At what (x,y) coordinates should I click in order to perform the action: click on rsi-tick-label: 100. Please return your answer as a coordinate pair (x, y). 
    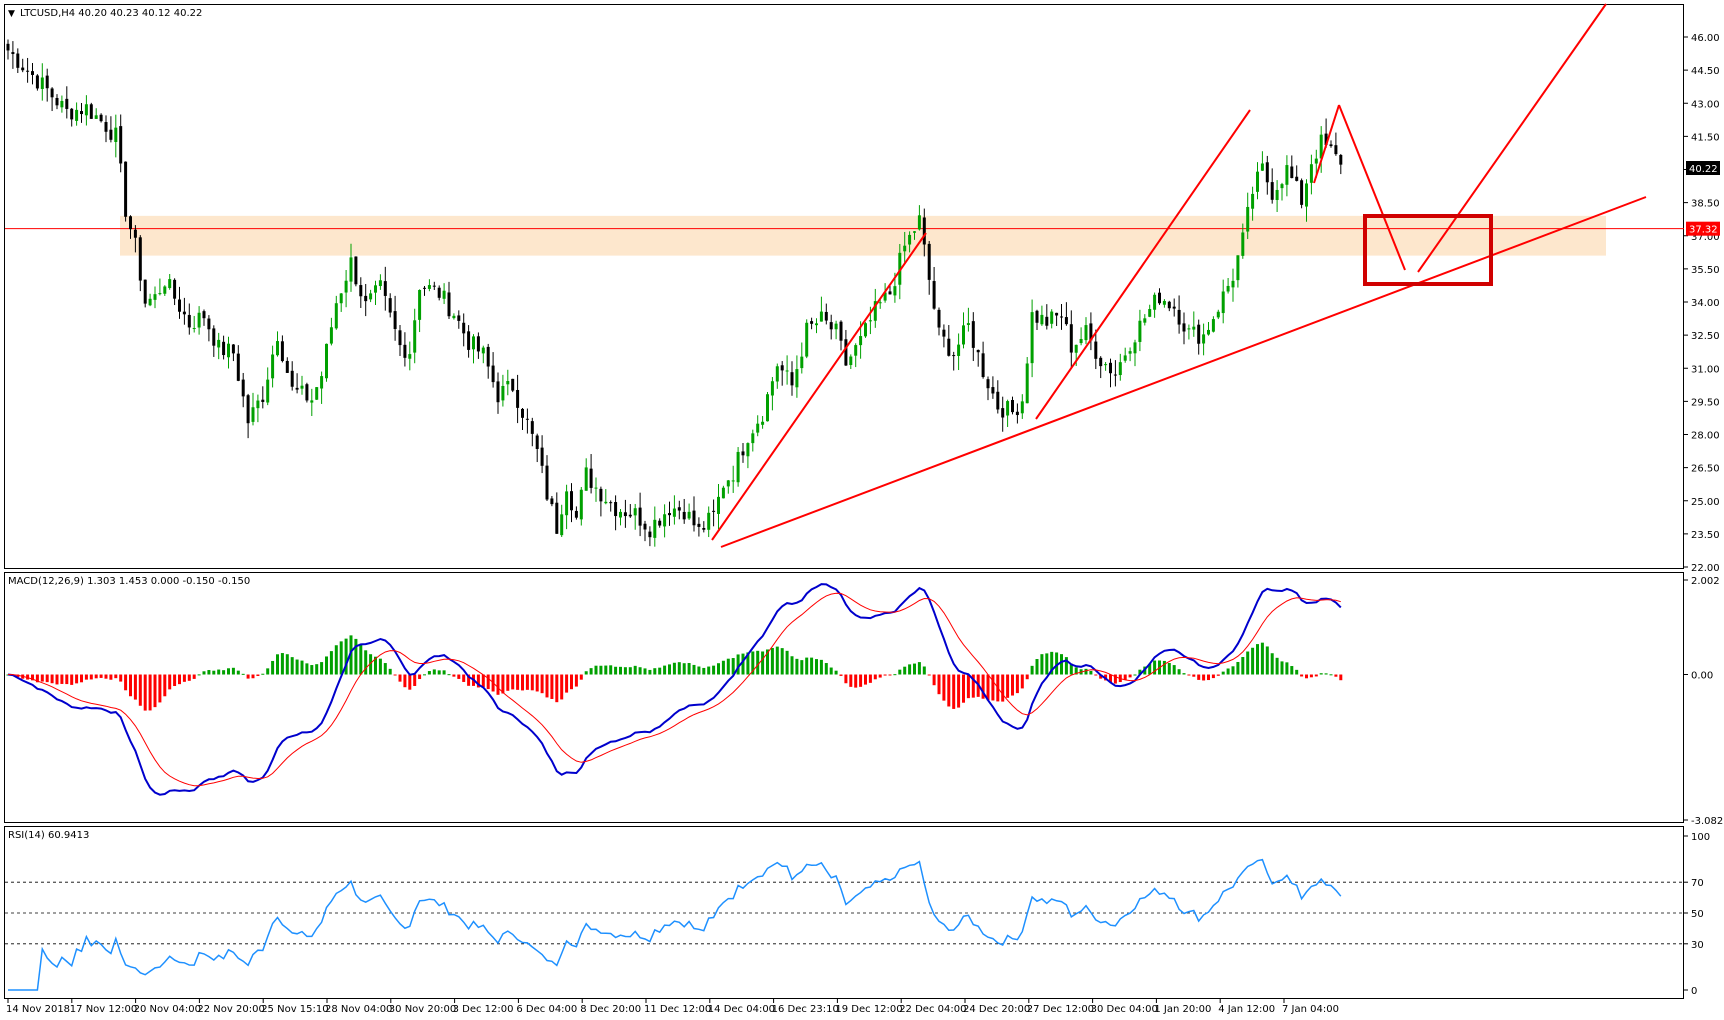
    Looking at the image, I should click on (1700, 837).